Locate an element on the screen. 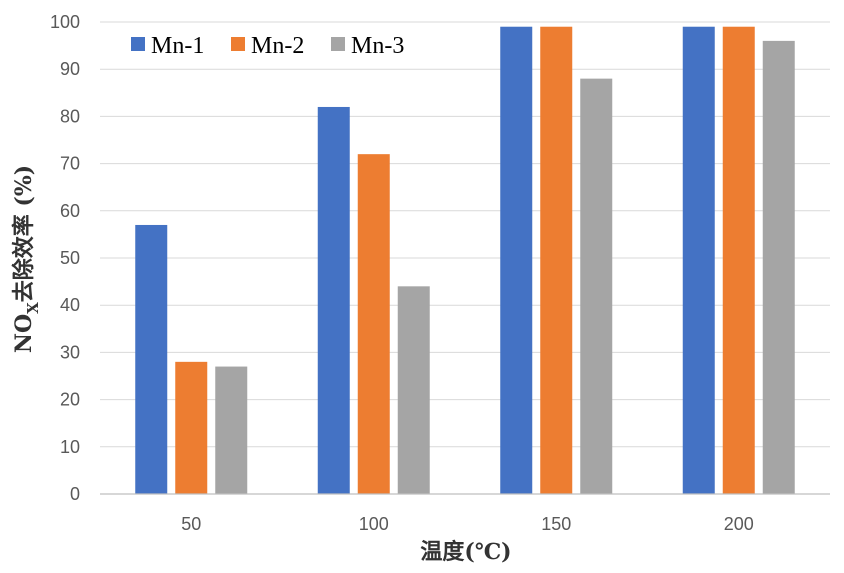 The image size is (844, 573). y-tick-label: 10 is located at coordinates (70, 447).